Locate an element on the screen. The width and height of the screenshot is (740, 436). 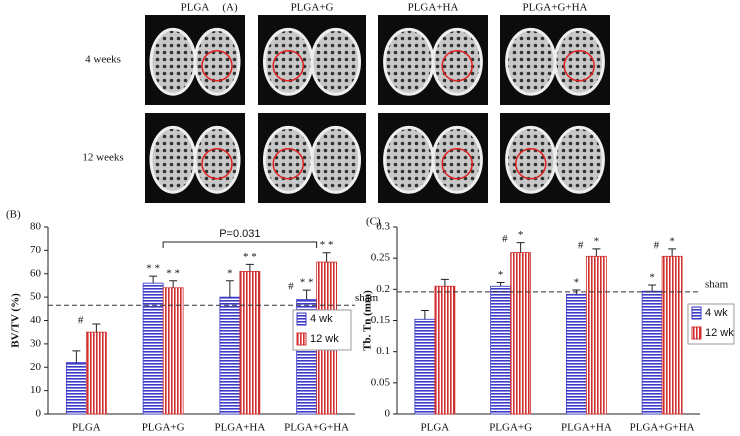
legend-label: 4 wk is located at coordinates (716, 313).